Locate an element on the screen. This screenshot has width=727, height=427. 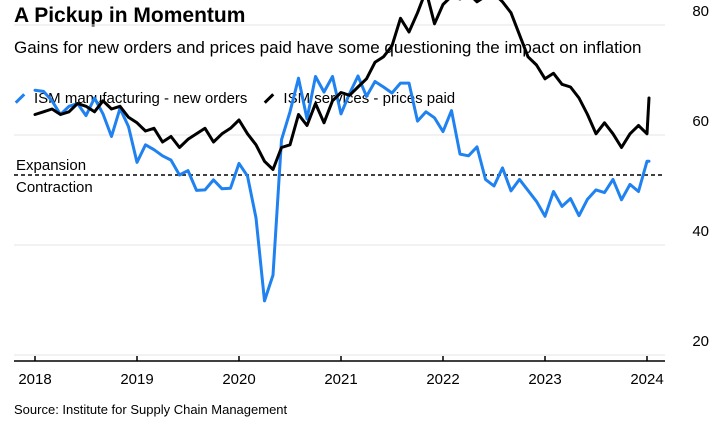
y-tick-label-80: 80 is located at coordinates (700, 11).